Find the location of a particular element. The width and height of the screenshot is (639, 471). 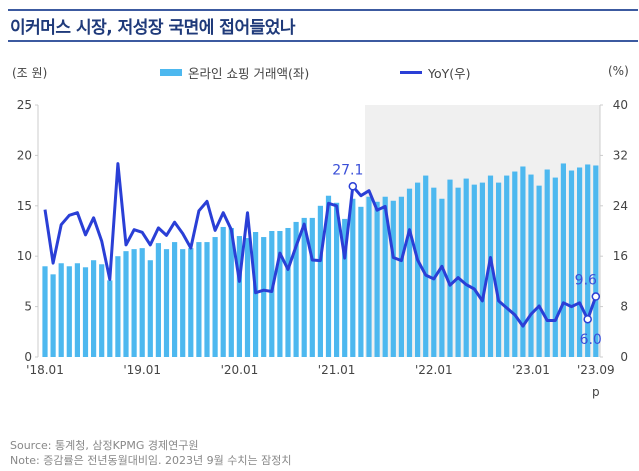

right-tick-label: 16 is located at coordinates (620, 256).